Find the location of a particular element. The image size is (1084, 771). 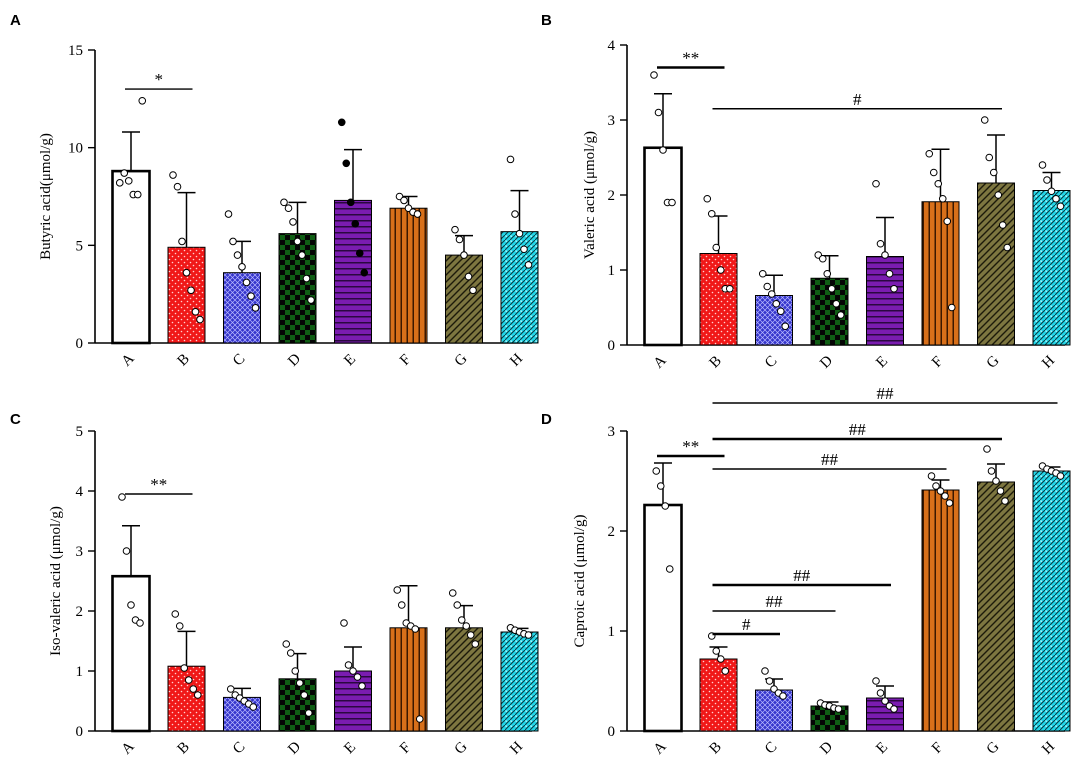

panel-d-bar-g is located at coordinates (996, 606).